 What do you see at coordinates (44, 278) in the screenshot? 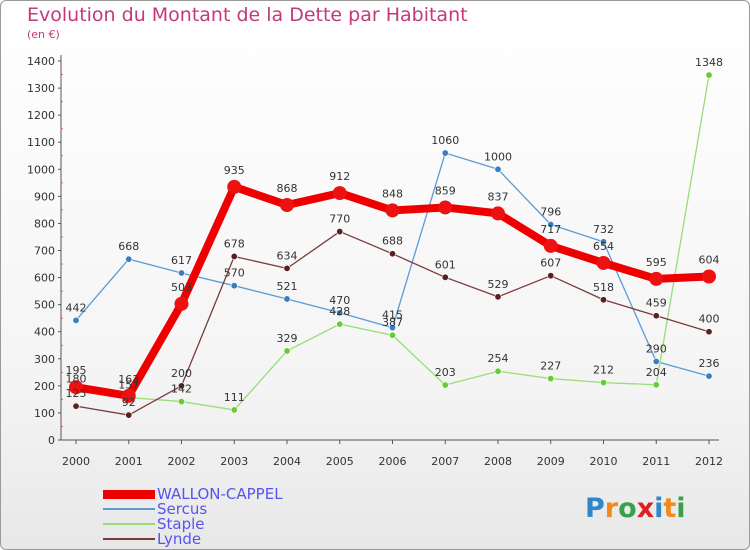
I see `y-tick-label: 600` at bounding box center [44, 278].